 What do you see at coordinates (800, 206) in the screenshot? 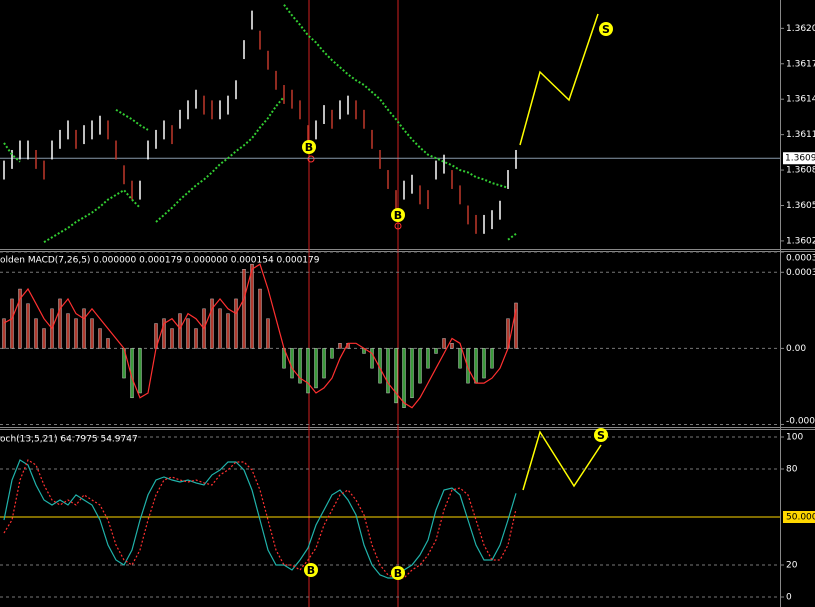
I see `y-tick-label: 1.3605` at bounding box center [800, 206].